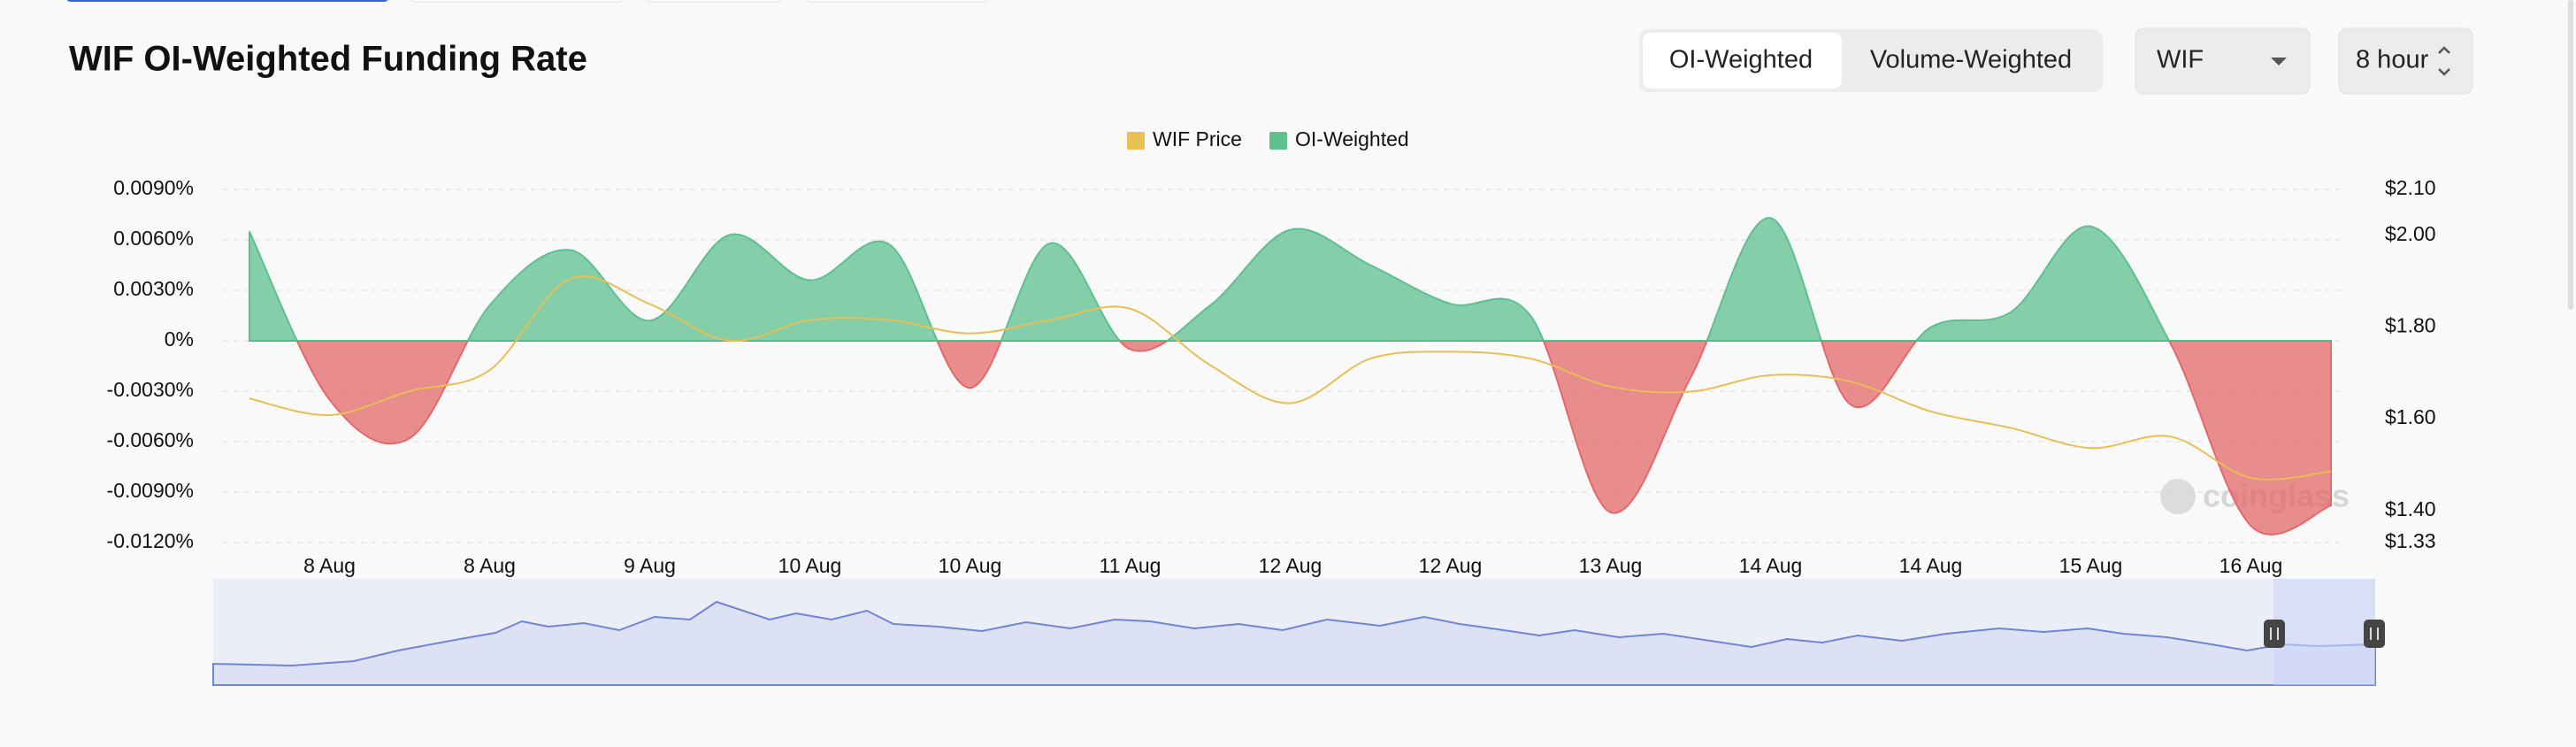  What do you see at coordinates (2178, 496) in the screenshot?
I see `watermark-logo` at bounding box center [2178, 496].